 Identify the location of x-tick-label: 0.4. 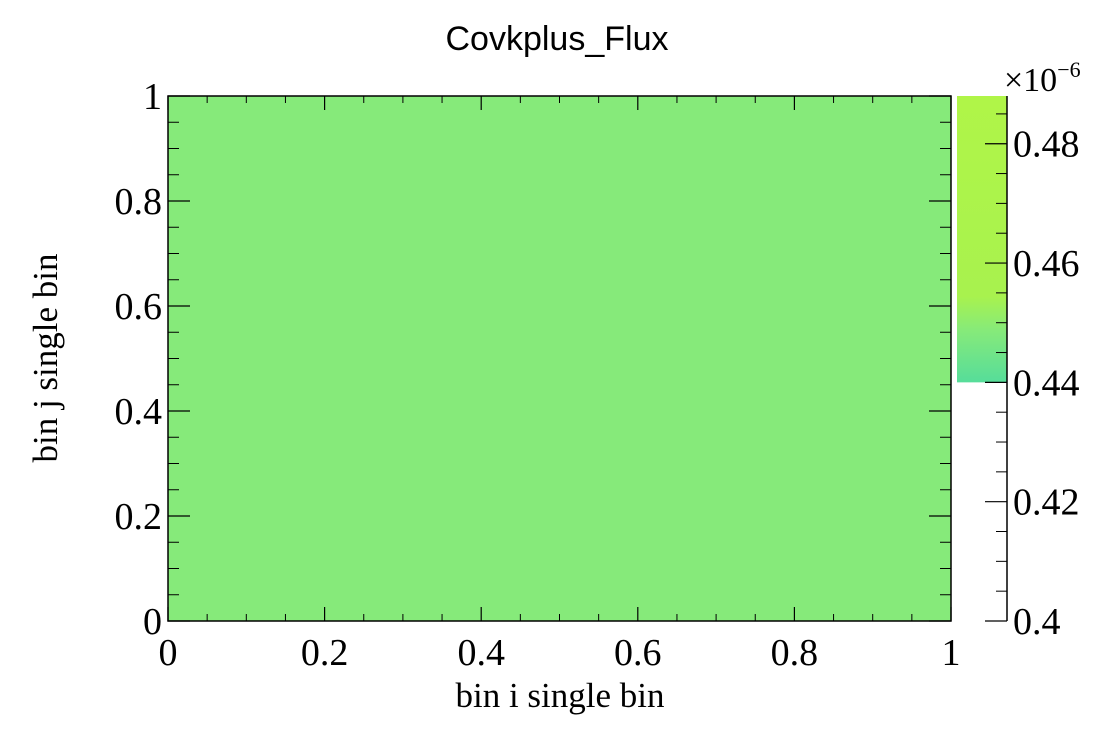
(481, 653).